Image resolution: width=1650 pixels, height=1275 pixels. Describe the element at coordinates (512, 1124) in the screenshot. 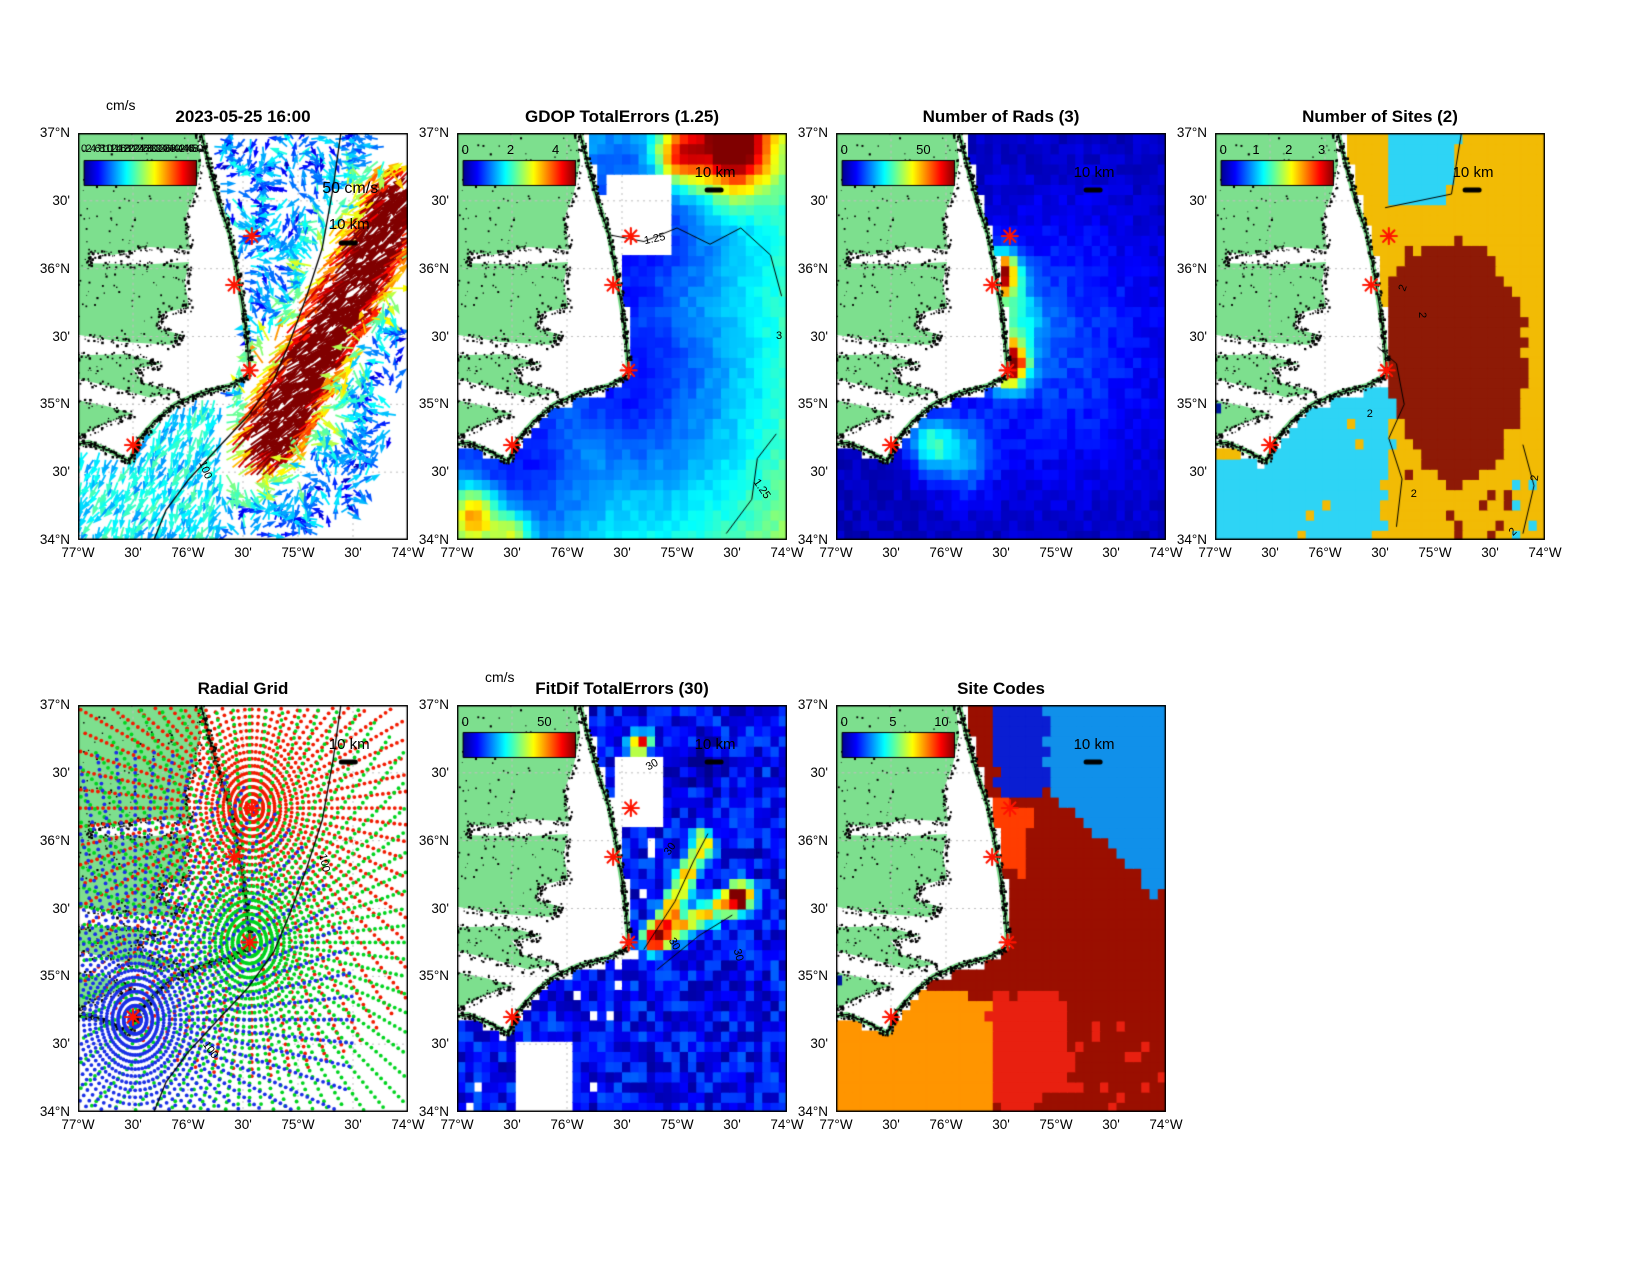

I see `fitdif-total-errors-xtick-1: 30'` at that location.